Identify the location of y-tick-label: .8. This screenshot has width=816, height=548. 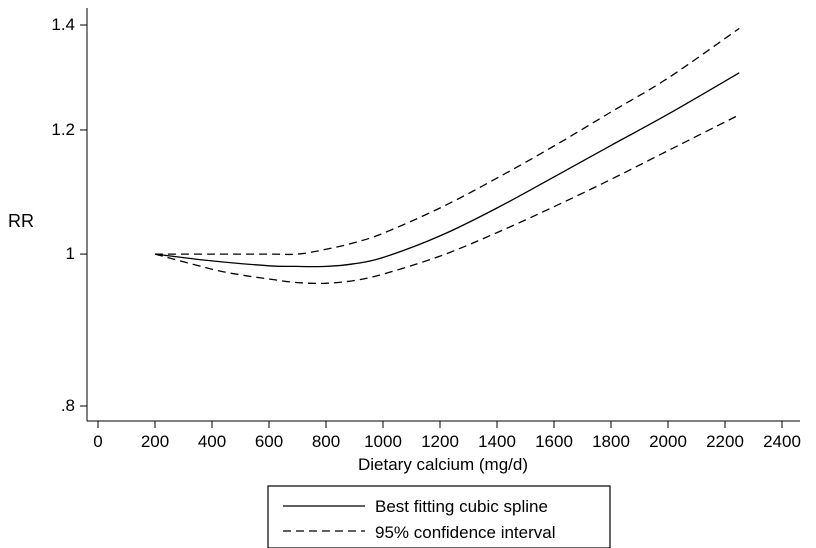
(68, 405).